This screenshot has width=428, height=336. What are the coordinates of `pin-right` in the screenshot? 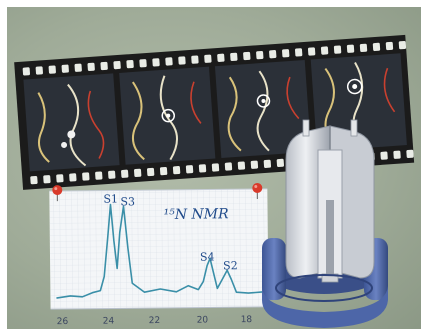 It's located at (257, 190).